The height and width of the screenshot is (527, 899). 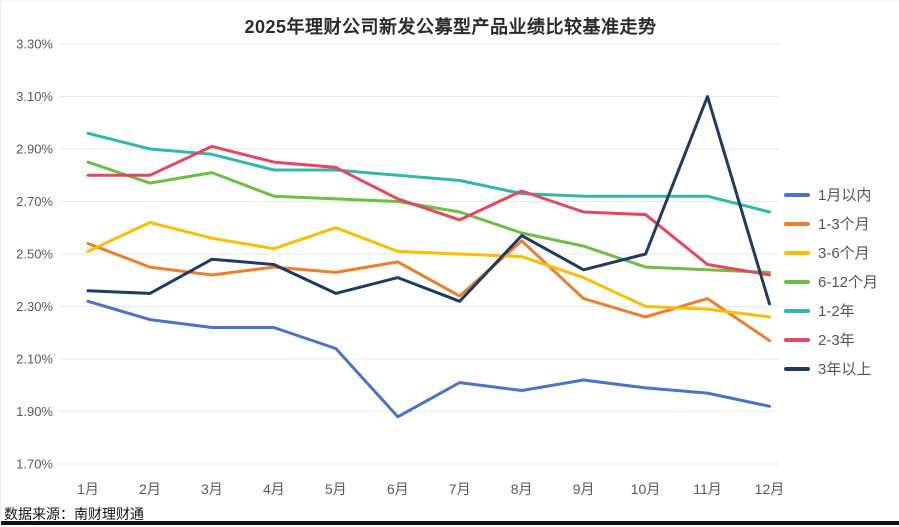 I want to click on legend-label: 1-2年, so click(x=836, y=311).